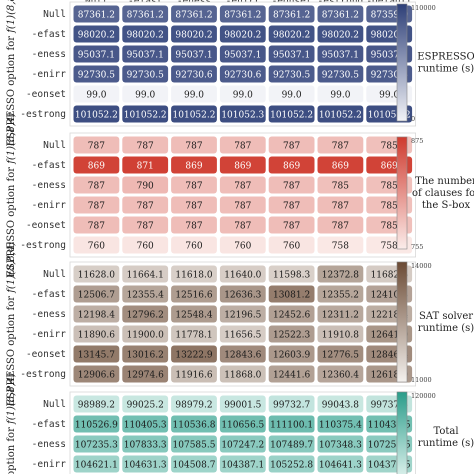  What do you see at coordinates (340, 296) in the screenshot?
I see `cell-value: 12355.2` at bounding box center [340, 296].